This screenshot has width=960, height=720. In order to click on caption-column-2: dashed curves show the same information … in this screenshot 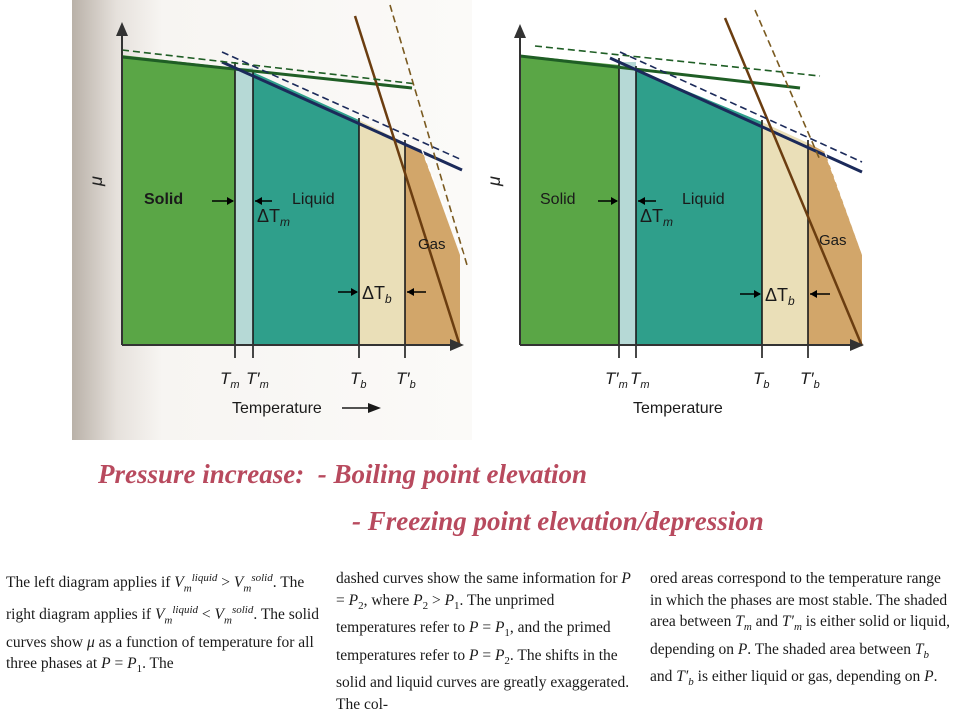, I will do `click(486, 641)`.